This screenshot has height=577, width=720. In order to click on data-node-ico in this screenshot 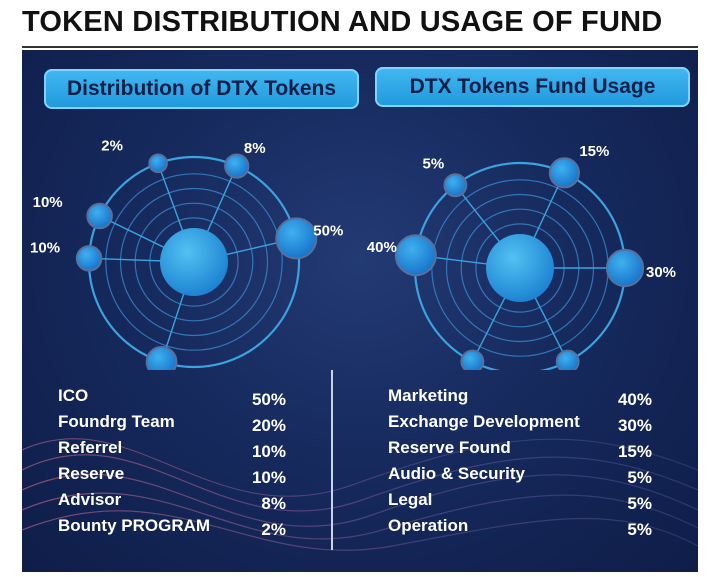, I will do `click(296, 238)`.